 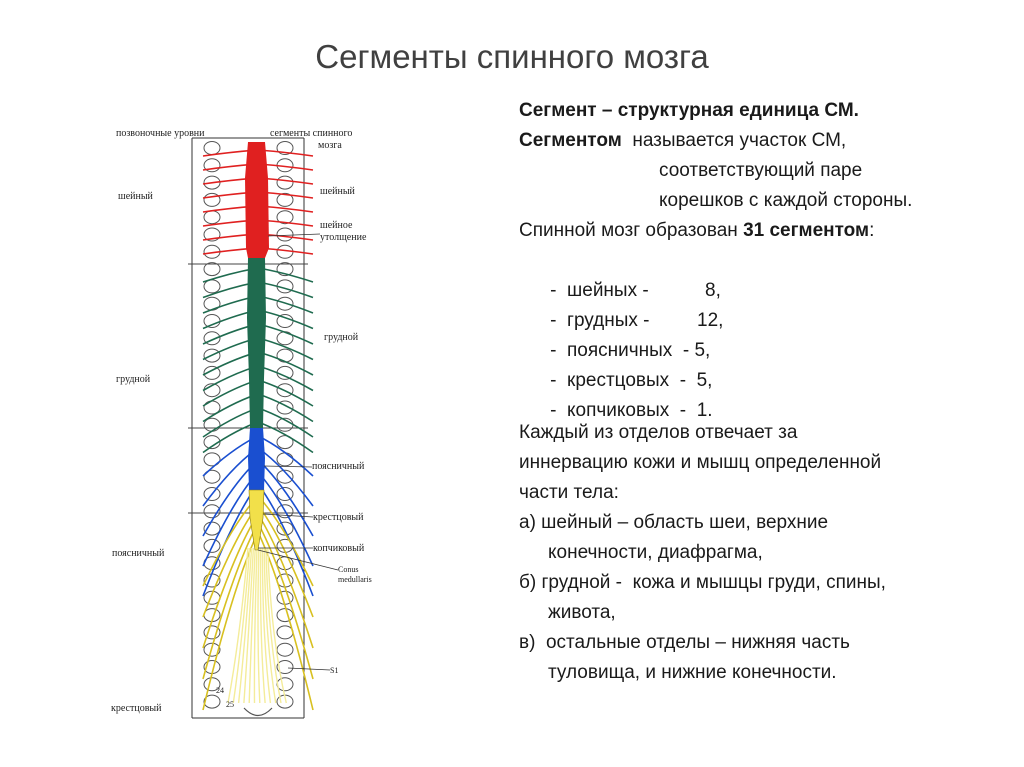 I want to click on segment-definition: Сегмент – структурная единица СМ., so click(x=689, y=110).